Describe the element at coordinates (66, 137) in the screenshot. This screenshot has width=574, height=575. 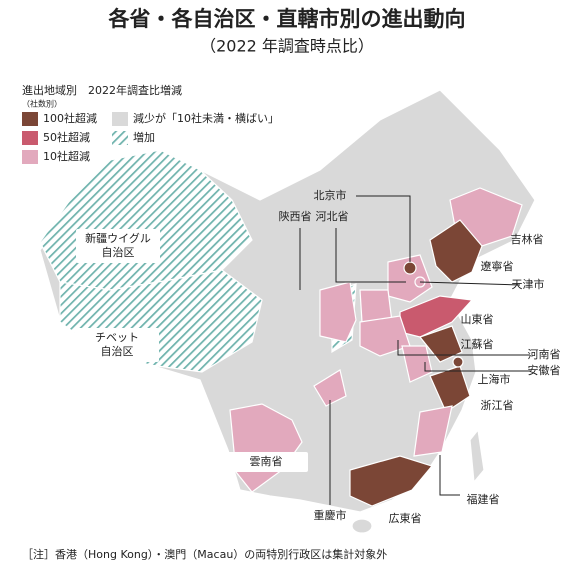
I see `legend-label: 50社超減` at that location.